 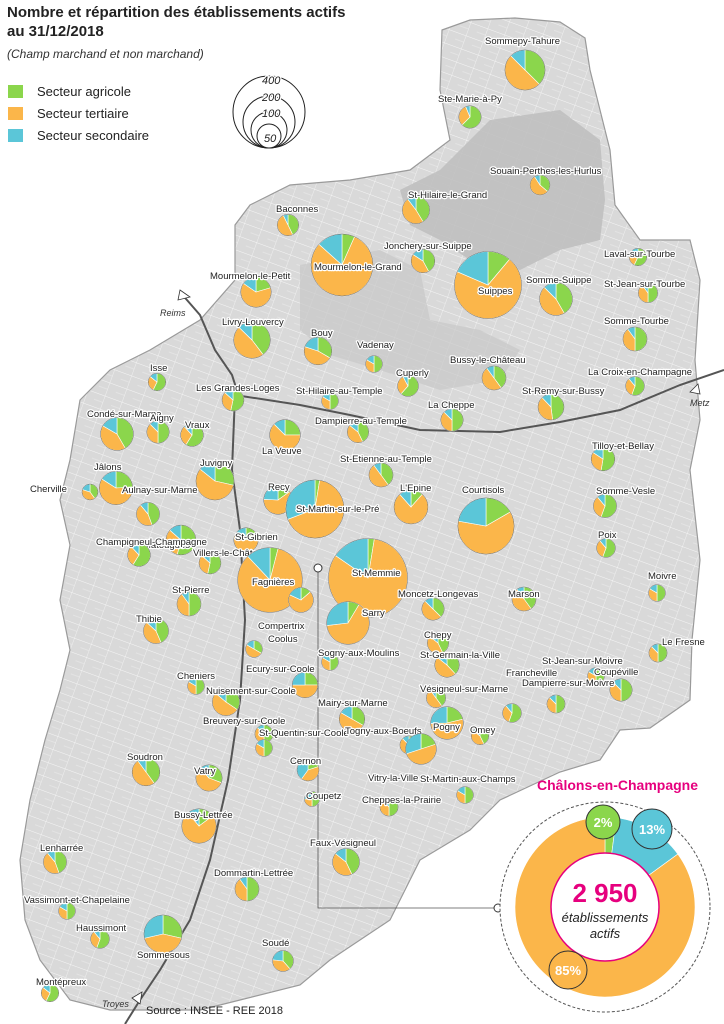 I want to click on legend-item-agricole: Secteur agricole, so click(x=78, y=91).